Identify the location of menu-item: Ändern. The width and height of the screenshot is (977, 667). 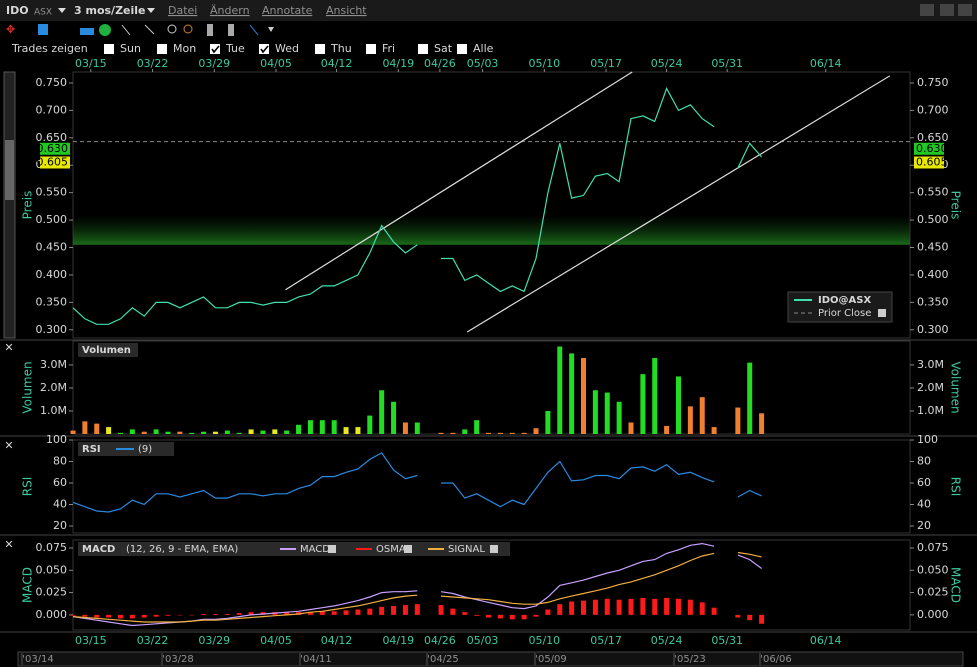
(230, 10).